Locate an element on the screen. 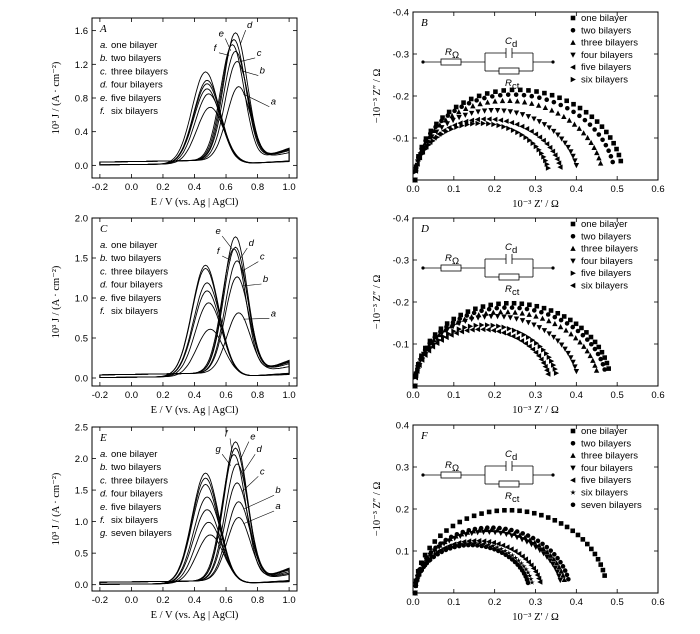  nyquist-series is located at coordinates (509, 551).